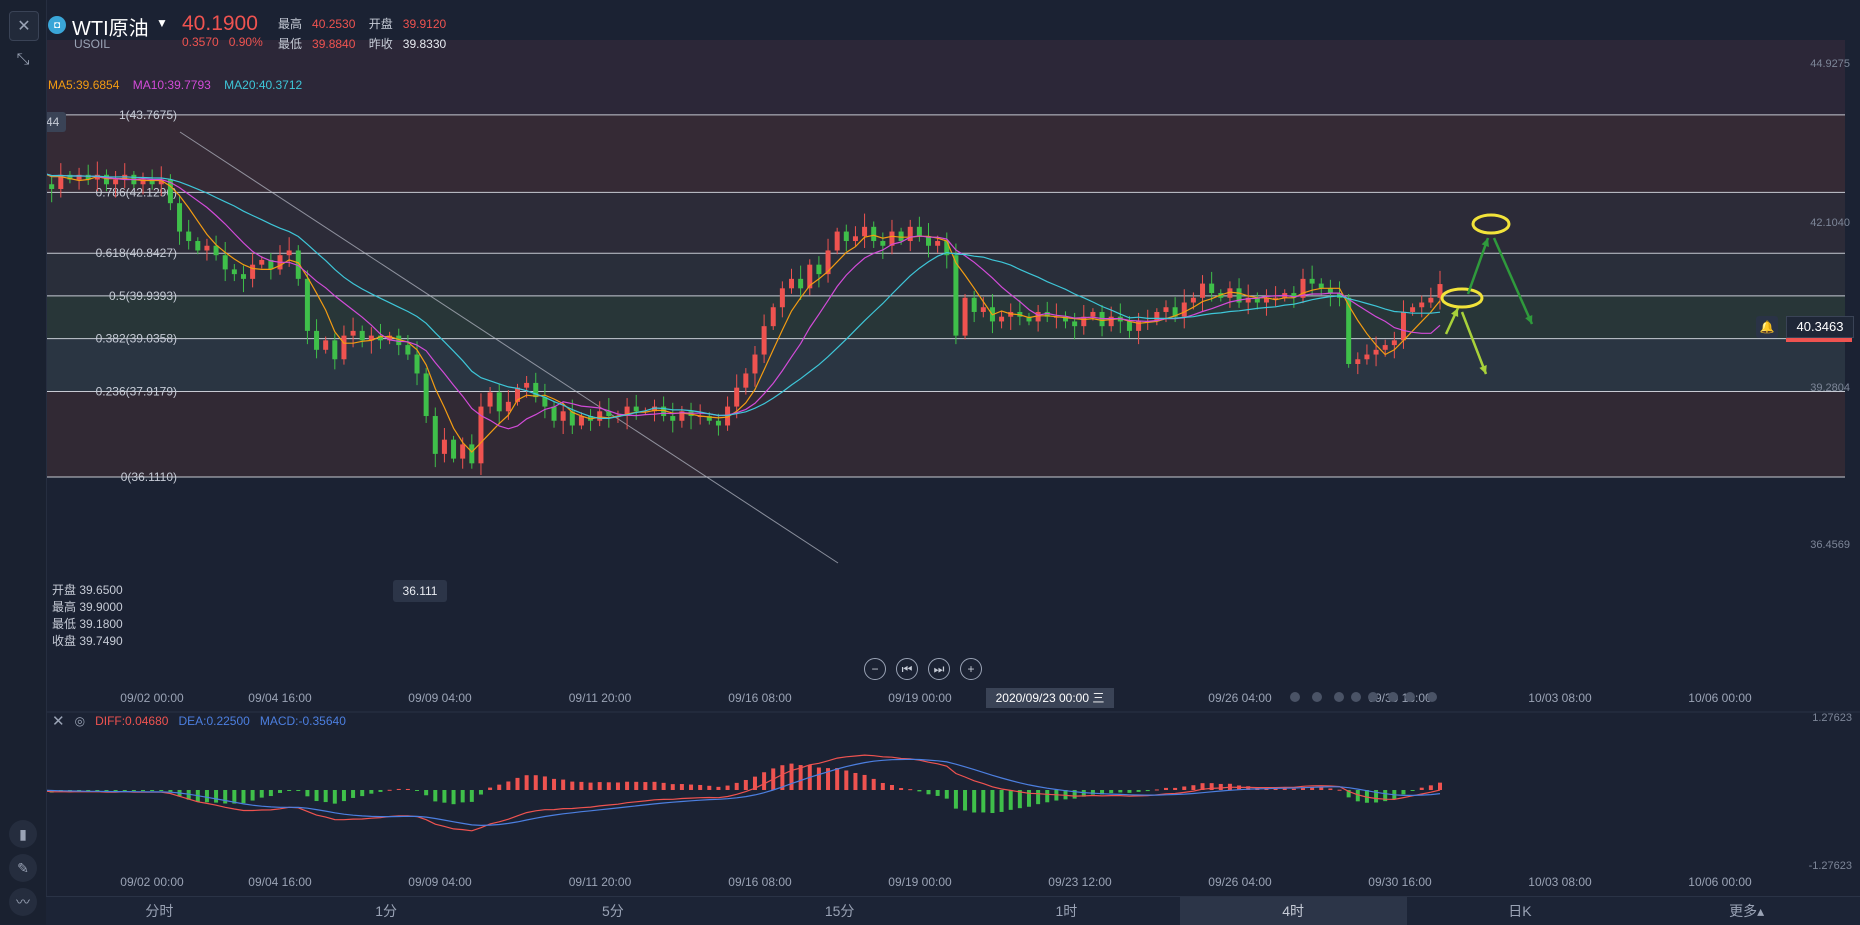  What do you see at coordinates (24, 26) in the screenshot?
I see `close-icon: ✕` at bounding box center [24, 26].